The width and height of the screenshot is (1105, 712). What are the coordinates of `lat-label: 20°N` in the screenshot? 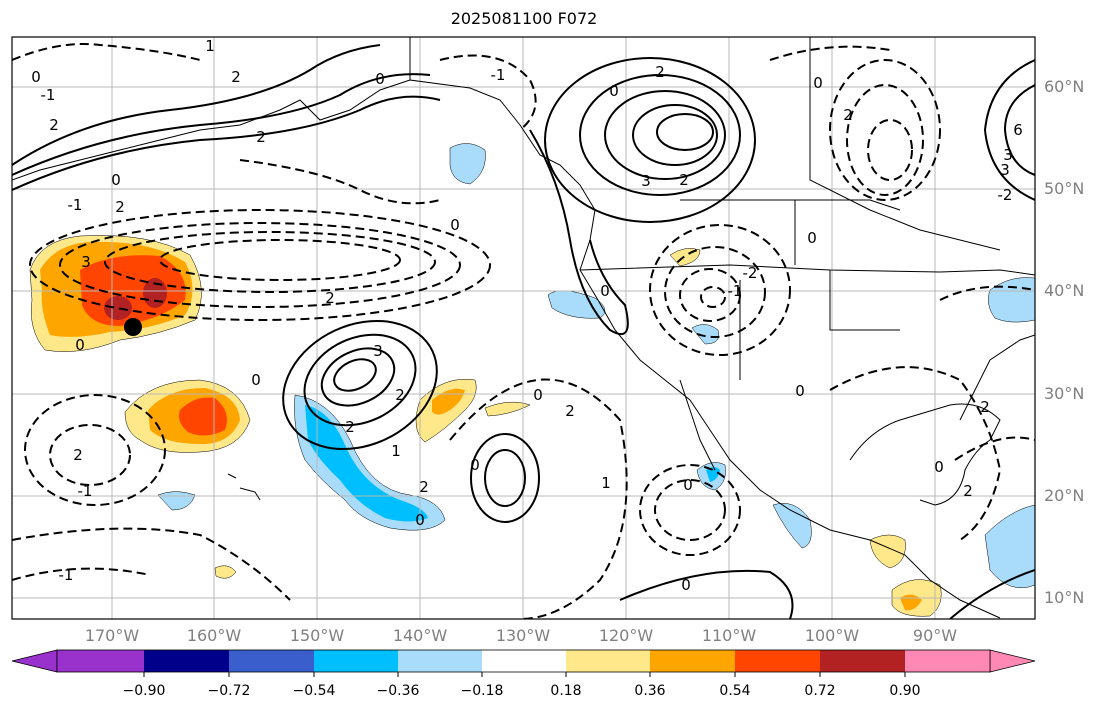 It's located at (1064, 495).